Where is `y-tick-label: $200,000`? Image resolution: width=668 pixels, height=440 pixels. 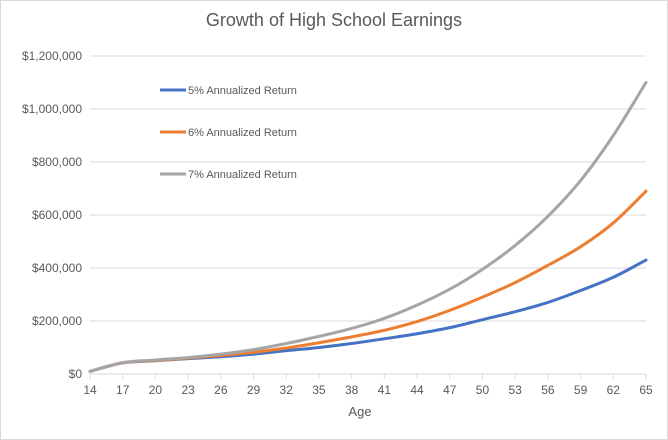
y-tick-label: $200,000 is located at coordinates (57, 321).